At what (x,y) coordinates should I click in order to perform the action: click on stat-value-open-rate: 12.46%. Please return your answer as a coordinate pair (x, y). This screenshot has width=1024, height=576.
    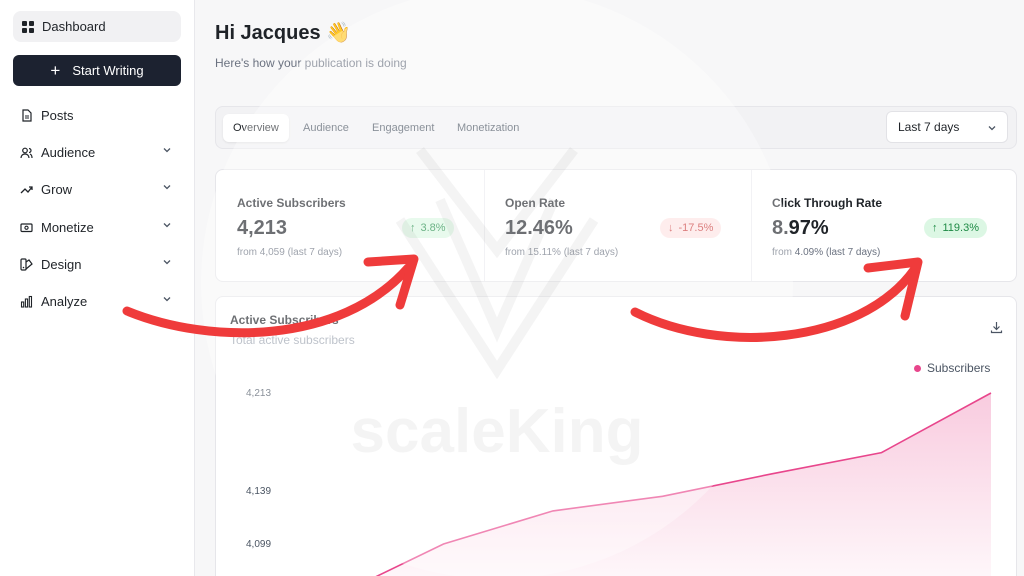
    Looking at the image, I should click on (539, 228).